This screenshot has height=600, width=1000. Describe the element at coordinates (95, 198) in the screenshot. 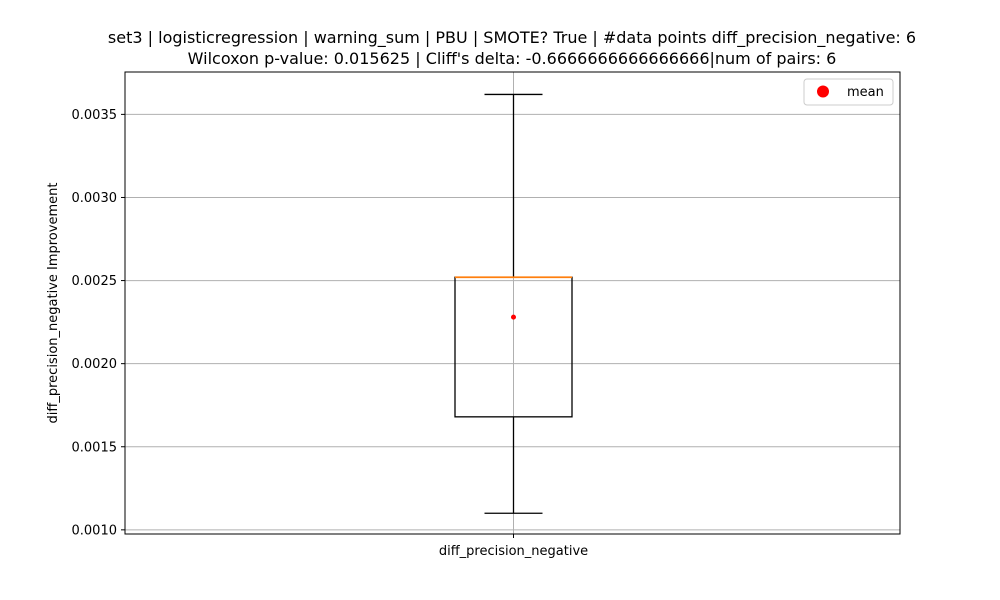

I see `y-tick-label: 0.0030` at that location.